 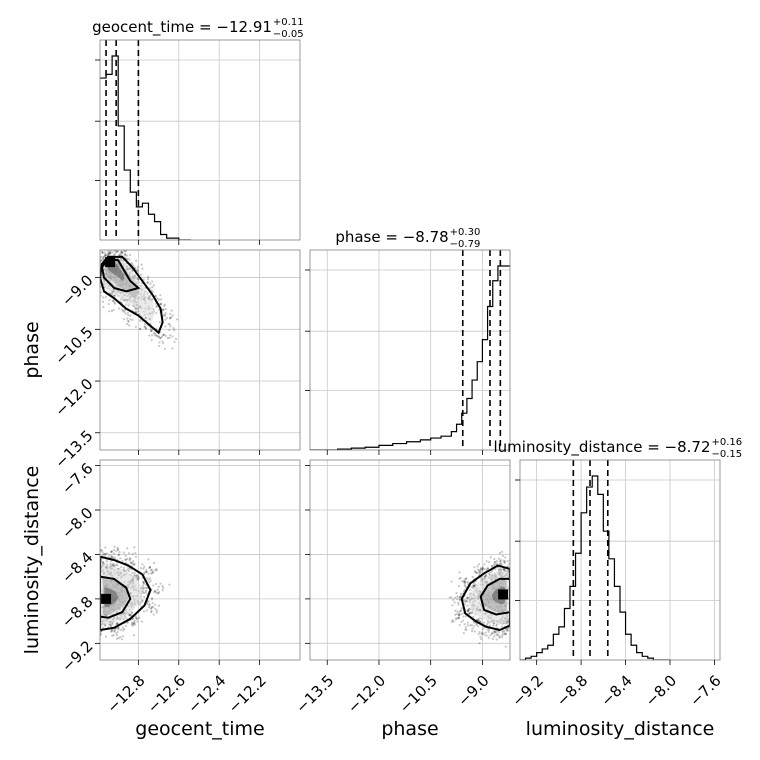 What do you see at coordinates (314, 694) in the screenshot?
I see `x-tick-label-phase: −13.5` at bounding box center [314, 694].